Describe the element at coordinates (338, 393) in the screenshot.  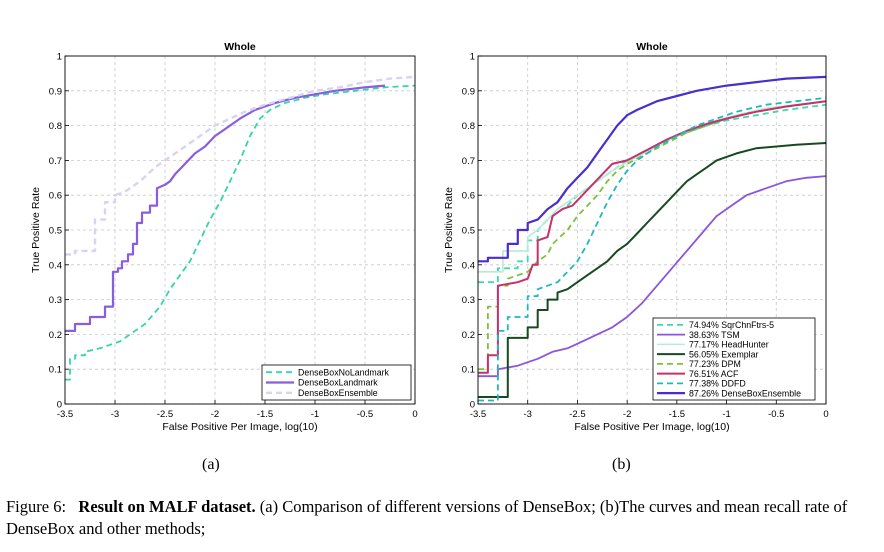
I see `legend-entry-3: DenseBoxEnsemble` at that location.